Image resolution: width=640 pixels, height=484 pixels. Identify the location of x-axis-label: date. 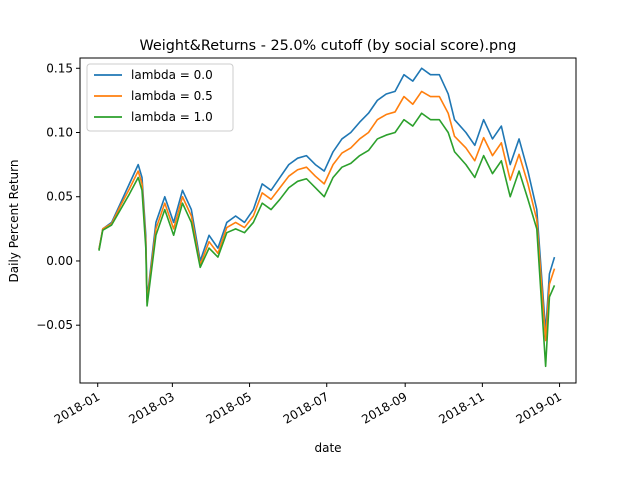
(327, 448).